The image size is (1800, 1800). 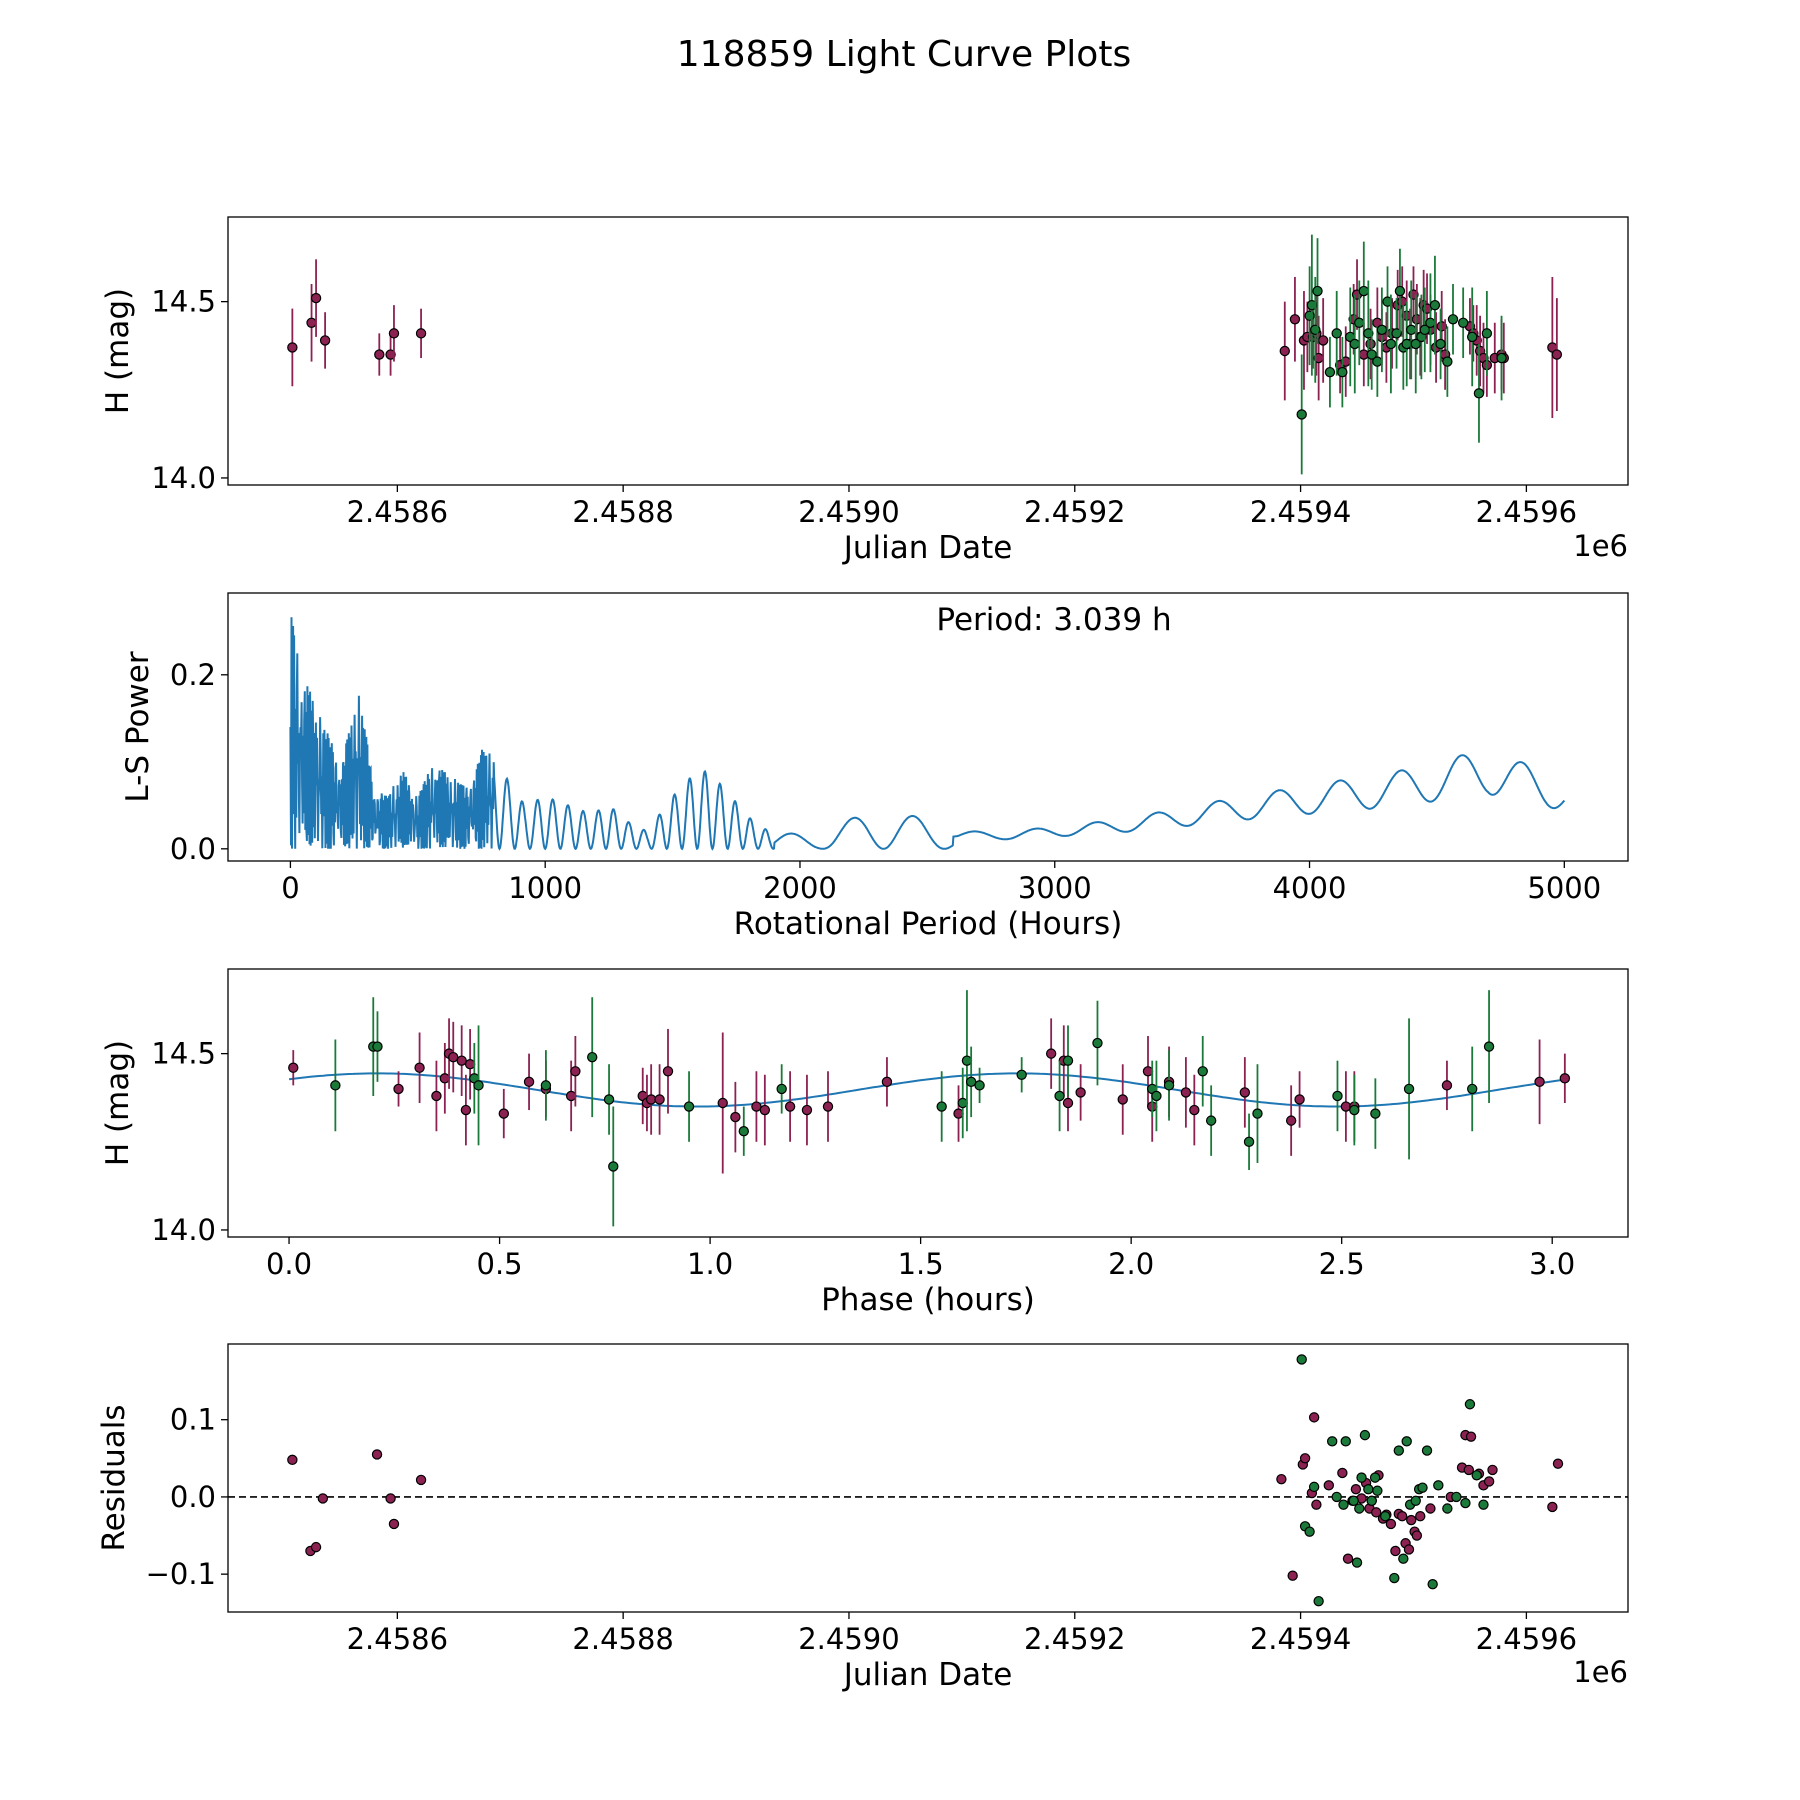 What do you see at coordinates (927, 734) in the screenshot?
I see `periodogram-line` at bounding box center [927, 734].